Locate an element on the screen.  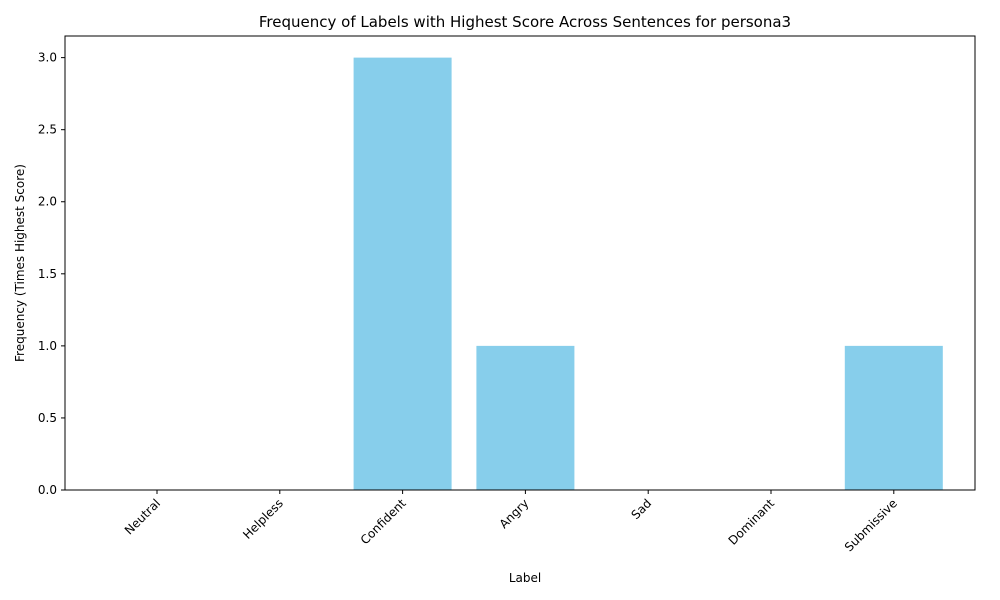
x-tick-label: Helpless is located at coordinates (263, 519).